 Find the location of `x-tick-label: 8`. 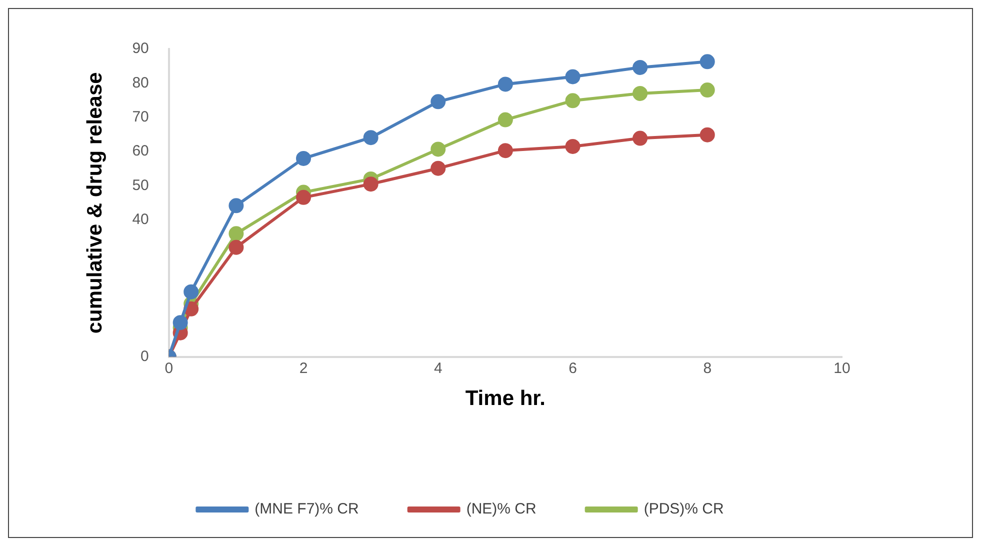

x-tick-label: 8 is located at coordinates (707, 368).